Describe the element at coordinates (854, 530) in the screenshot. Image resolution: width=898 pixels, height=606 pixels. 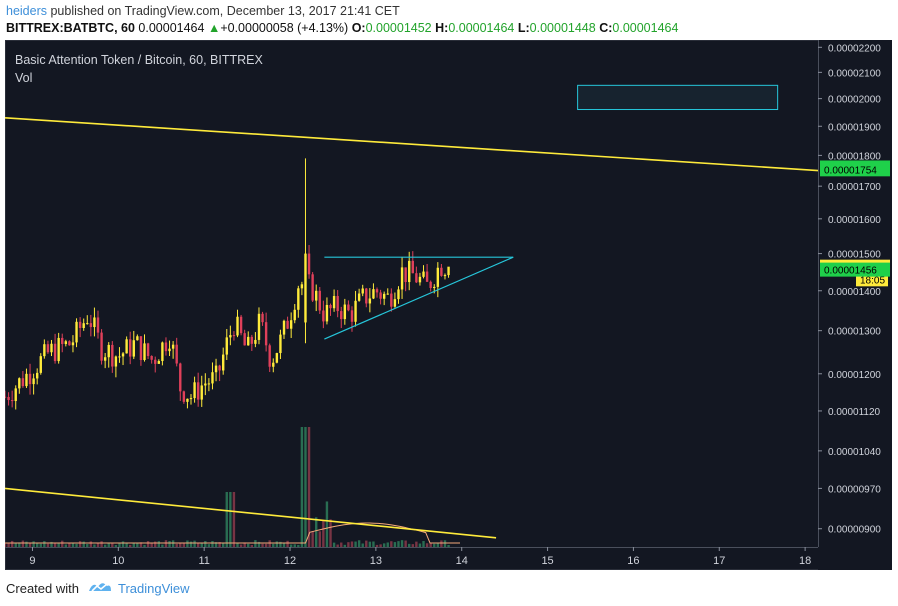
I see `price-tick-label: 0.00000900` at that location.